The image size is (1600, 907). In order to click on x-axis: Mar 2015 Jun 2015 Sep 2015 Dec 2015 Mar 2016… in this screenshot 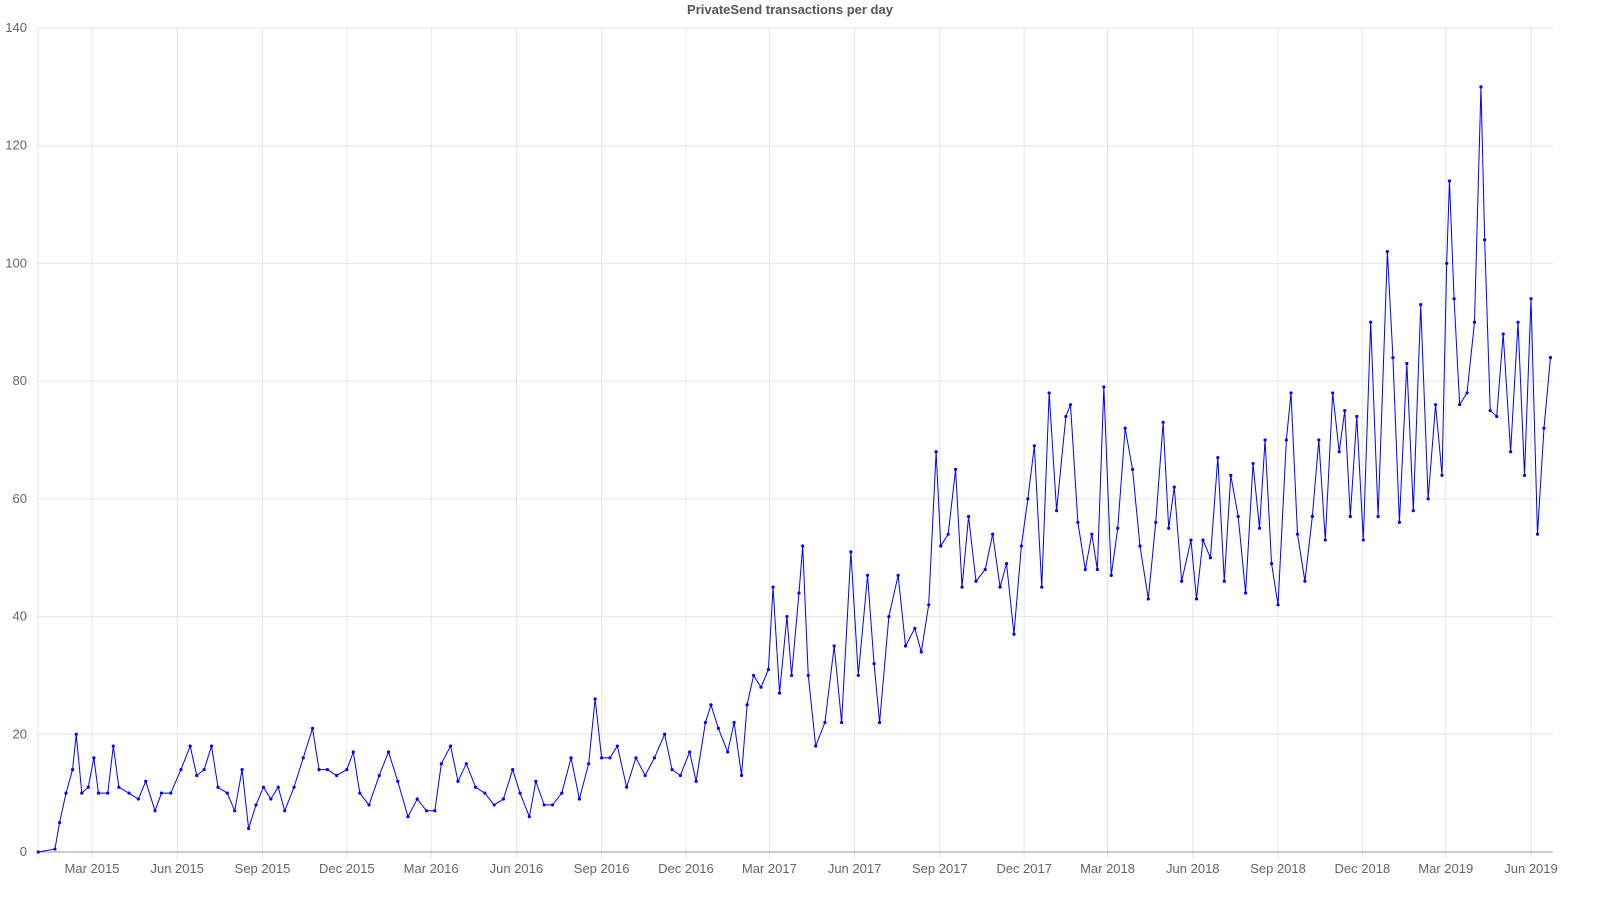, I will do `click(798, 863)`.